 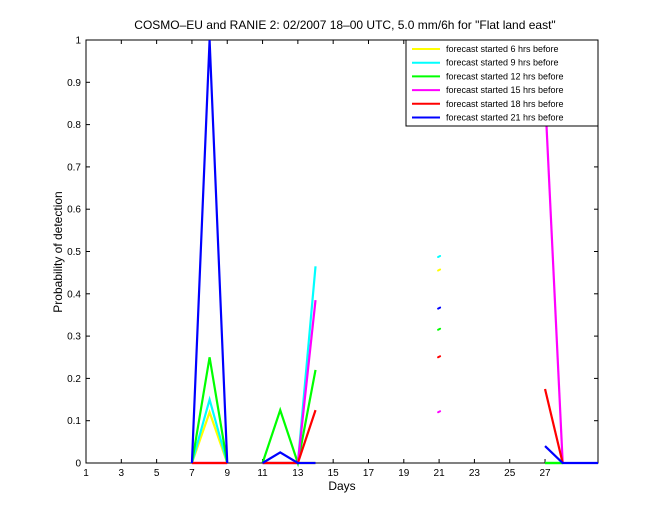 I want to click on x-tick-label: 15, so click(x=334, y=473).